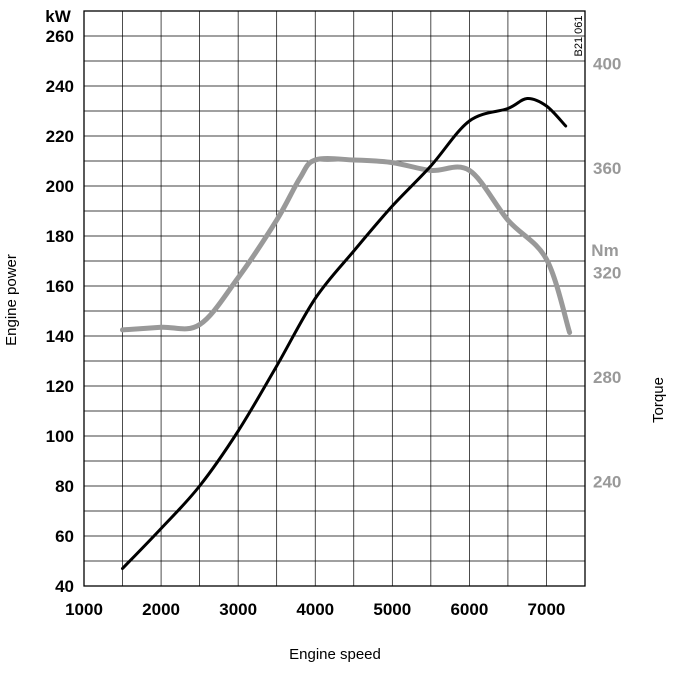 The image size is (681, 679). I want to click on figure-code: B21 061, so click(579, 36).